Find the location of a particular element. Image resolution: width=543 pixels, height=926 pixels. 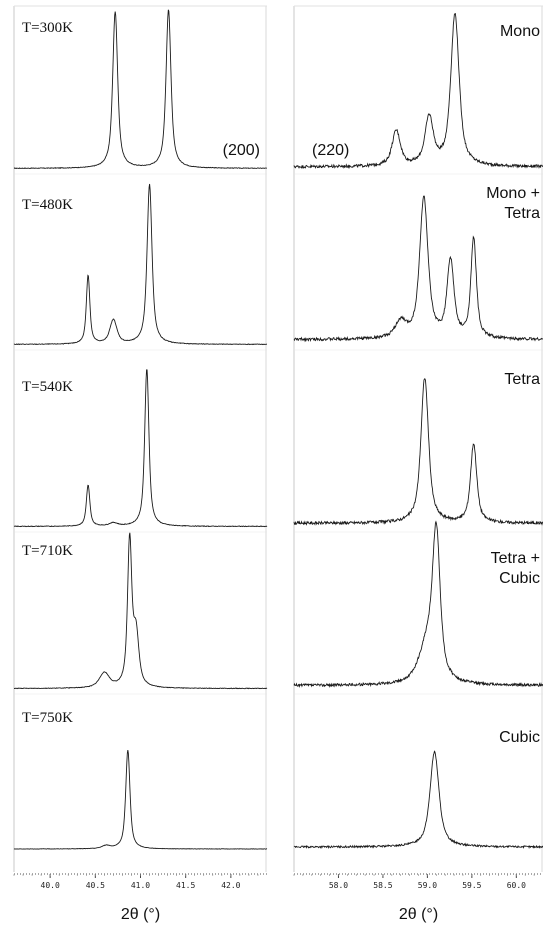

x-tick-label: 58.0 is located at coordinates (338, 885).